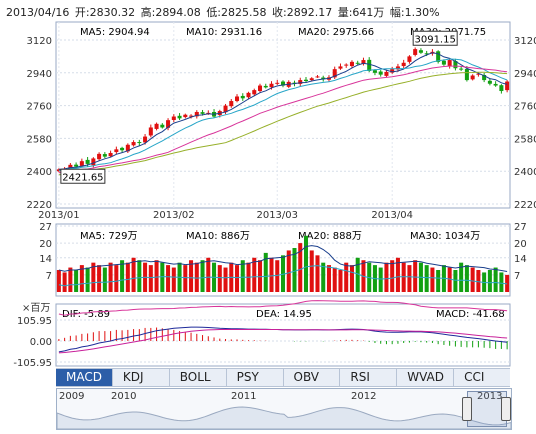  I want to click on navigator-year-2012: 2012, so click(364, 396).